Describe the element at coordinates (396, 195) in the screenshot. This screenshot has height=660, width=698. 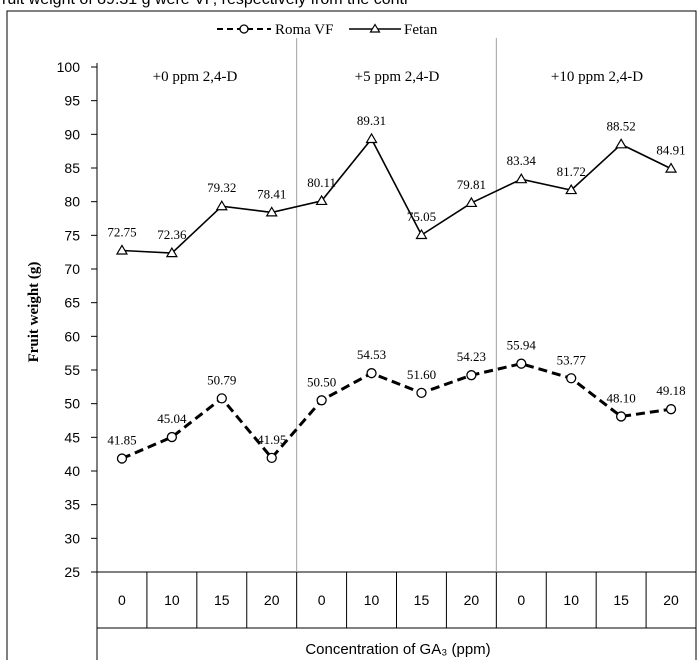
I see `series-line-fetan` at that location.